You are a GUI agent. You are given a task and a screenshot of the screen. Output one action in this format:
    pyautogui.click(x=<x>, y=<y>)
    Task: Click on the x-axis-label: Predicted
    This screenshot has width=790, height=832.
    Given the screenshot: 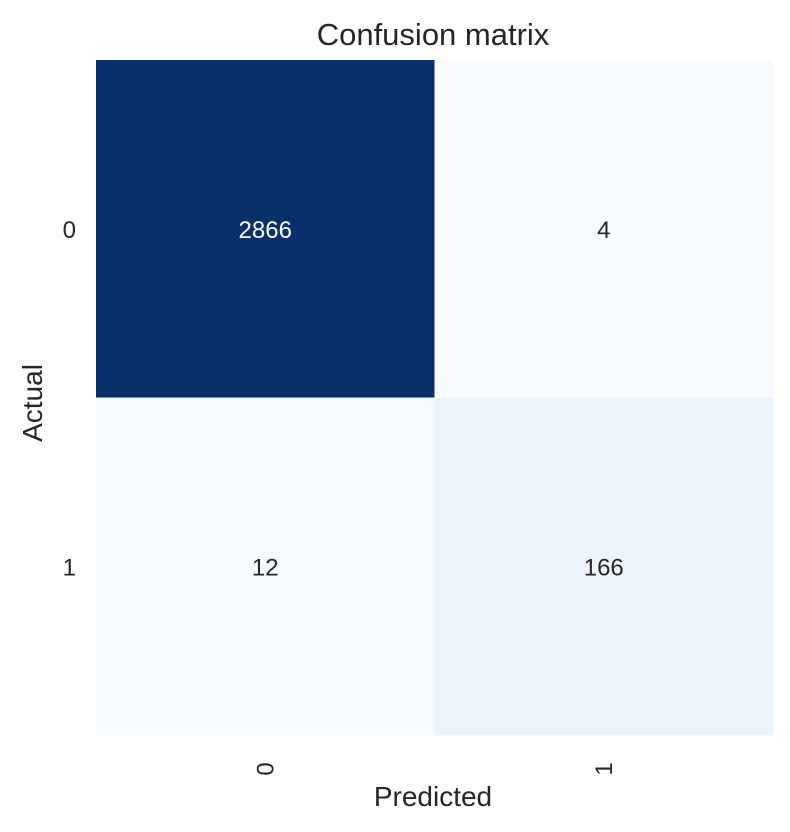 What is the action you would take?
    pyautogui.click(x=433, y=796)
    